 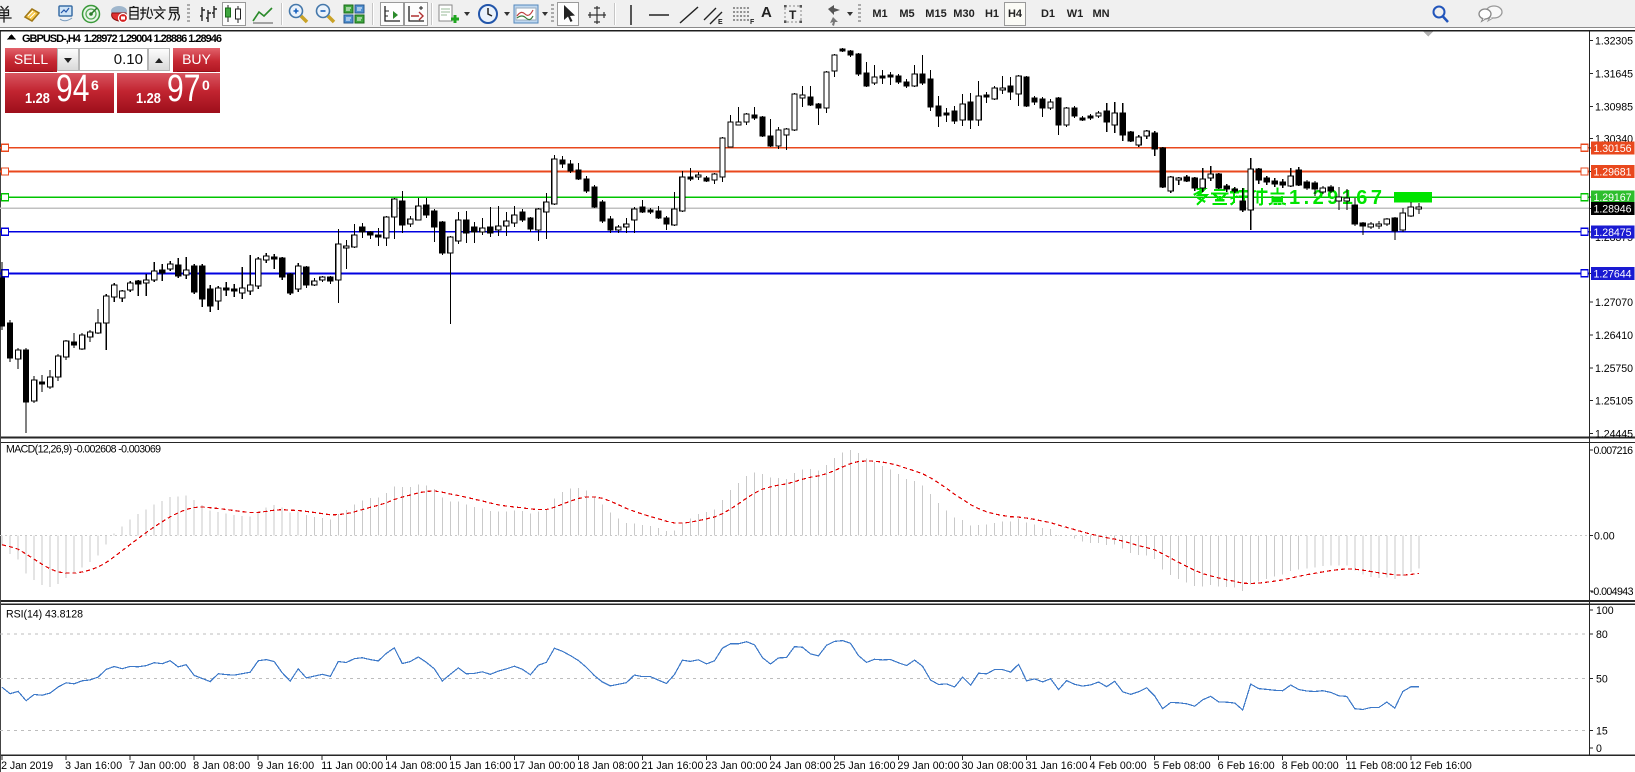 What do you see at coordinates (1613, 149) in the screenshot?
I see `svg-text: 1.30156` at bounding box center [1613, 149].